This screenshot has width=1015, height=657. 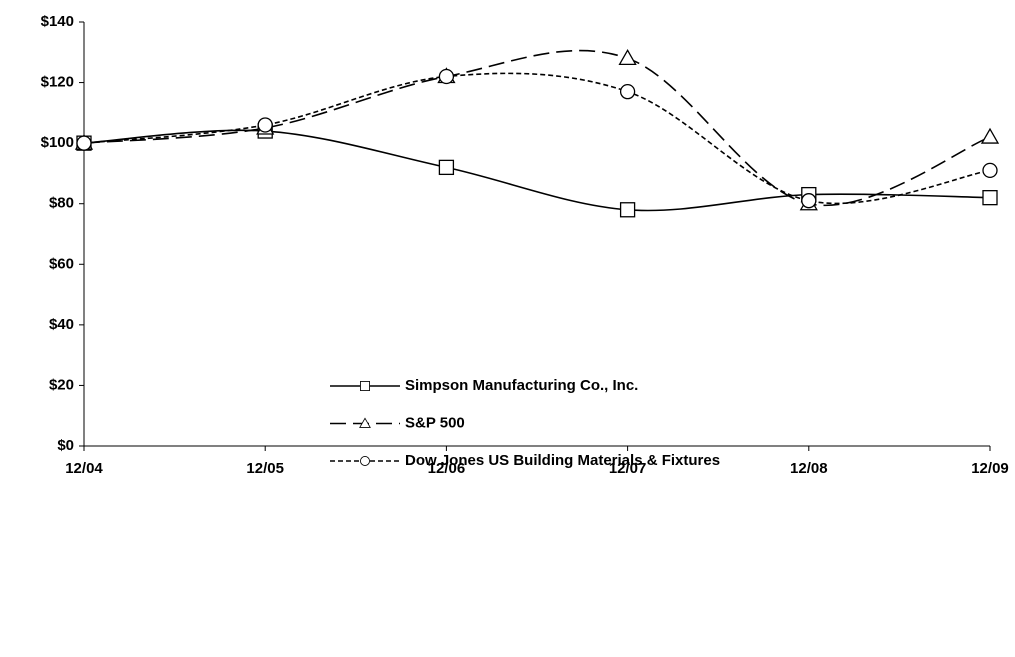 I want to click on legend-label: S&P 500, so click(x=435, y=422).